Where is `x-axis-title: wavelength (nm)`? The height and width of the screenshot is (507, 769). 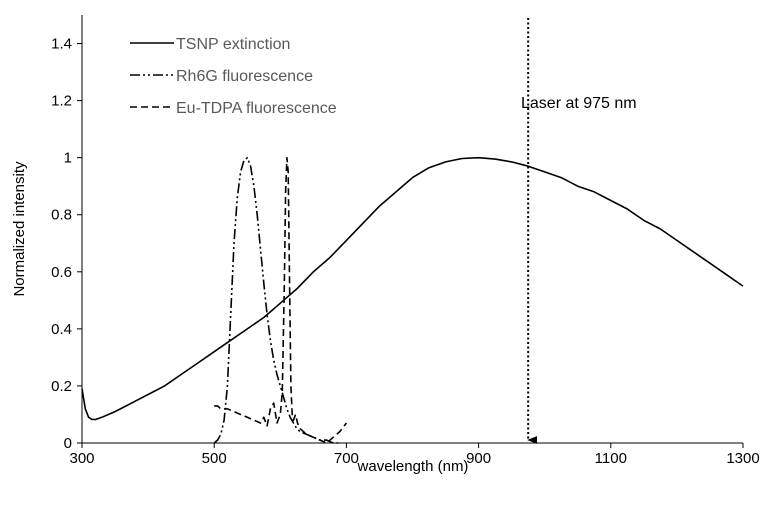 x-axis-title: wavelength (nm) is located at coordinates (413, 466).